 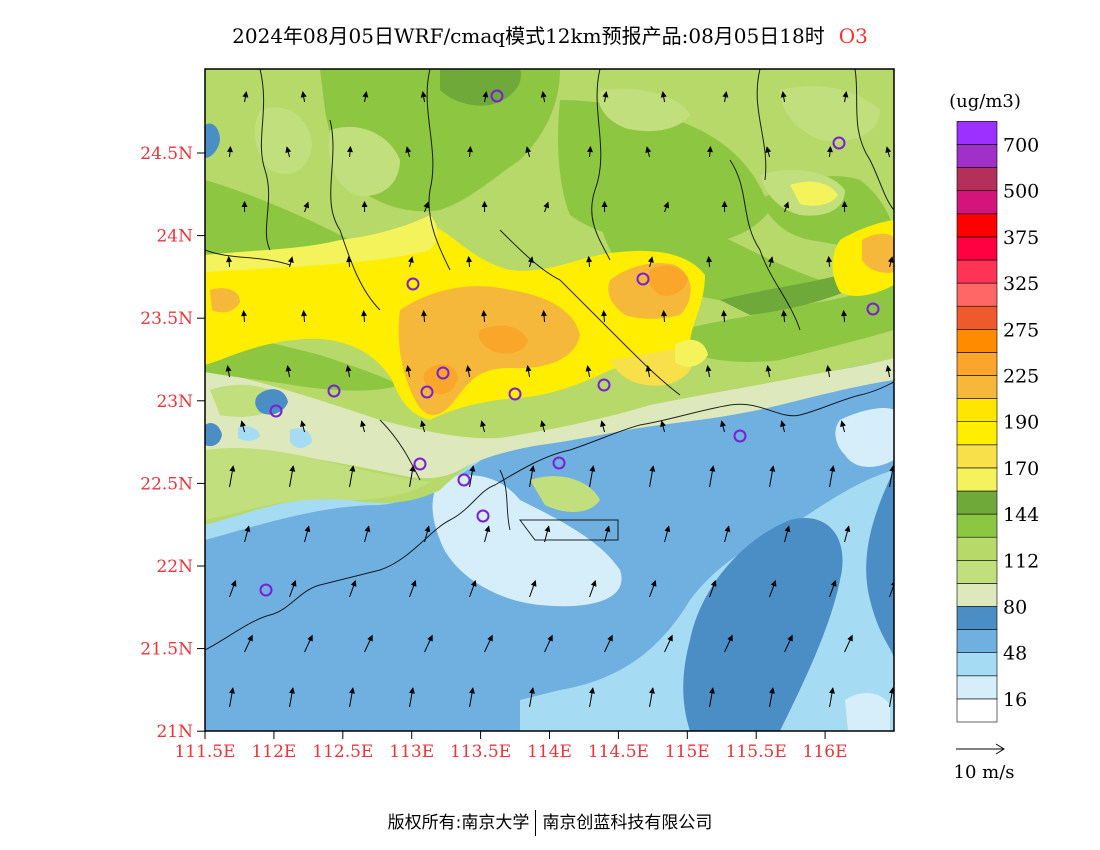 I want to click on lat-tick-label: 24.5N, so click(x=166, y=154).